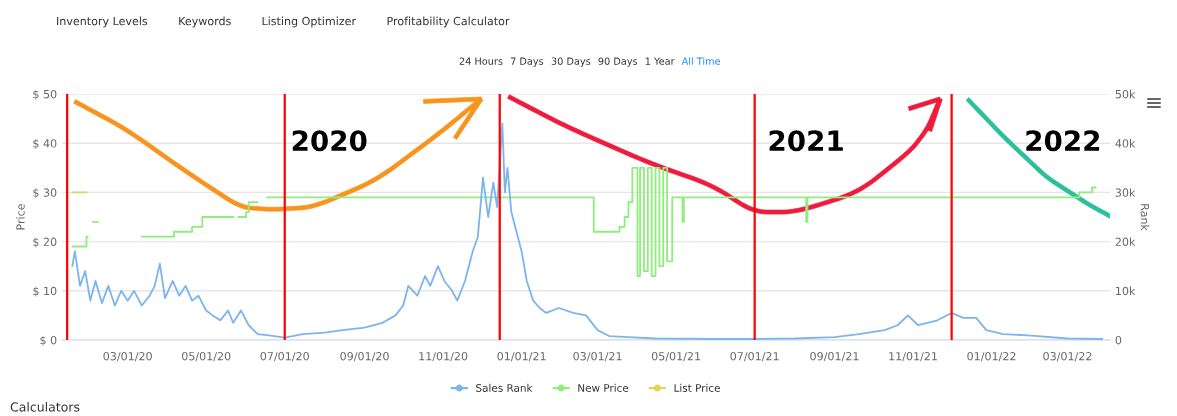  I want to click on y2-tick-label: 10k, so click(1126, 291).